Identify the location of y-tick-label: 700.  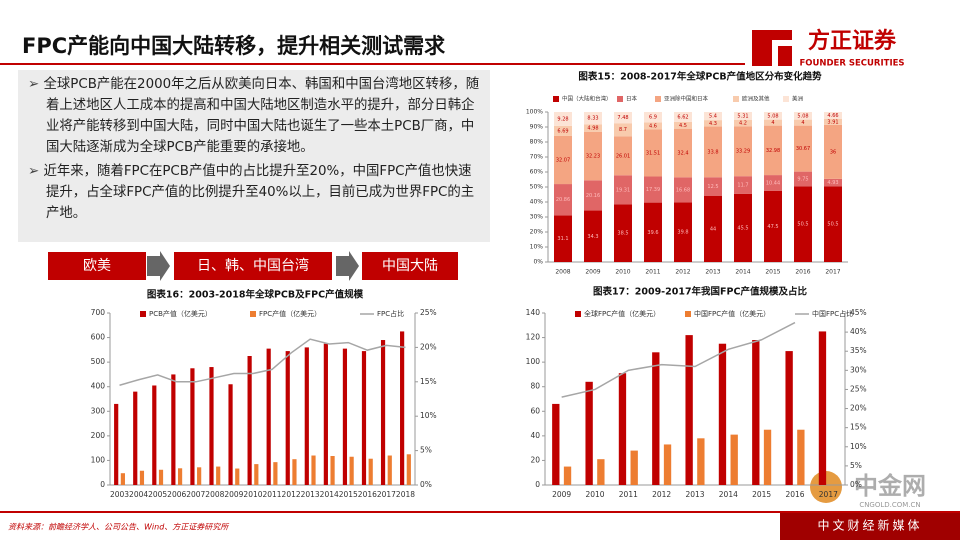
(98, 312).